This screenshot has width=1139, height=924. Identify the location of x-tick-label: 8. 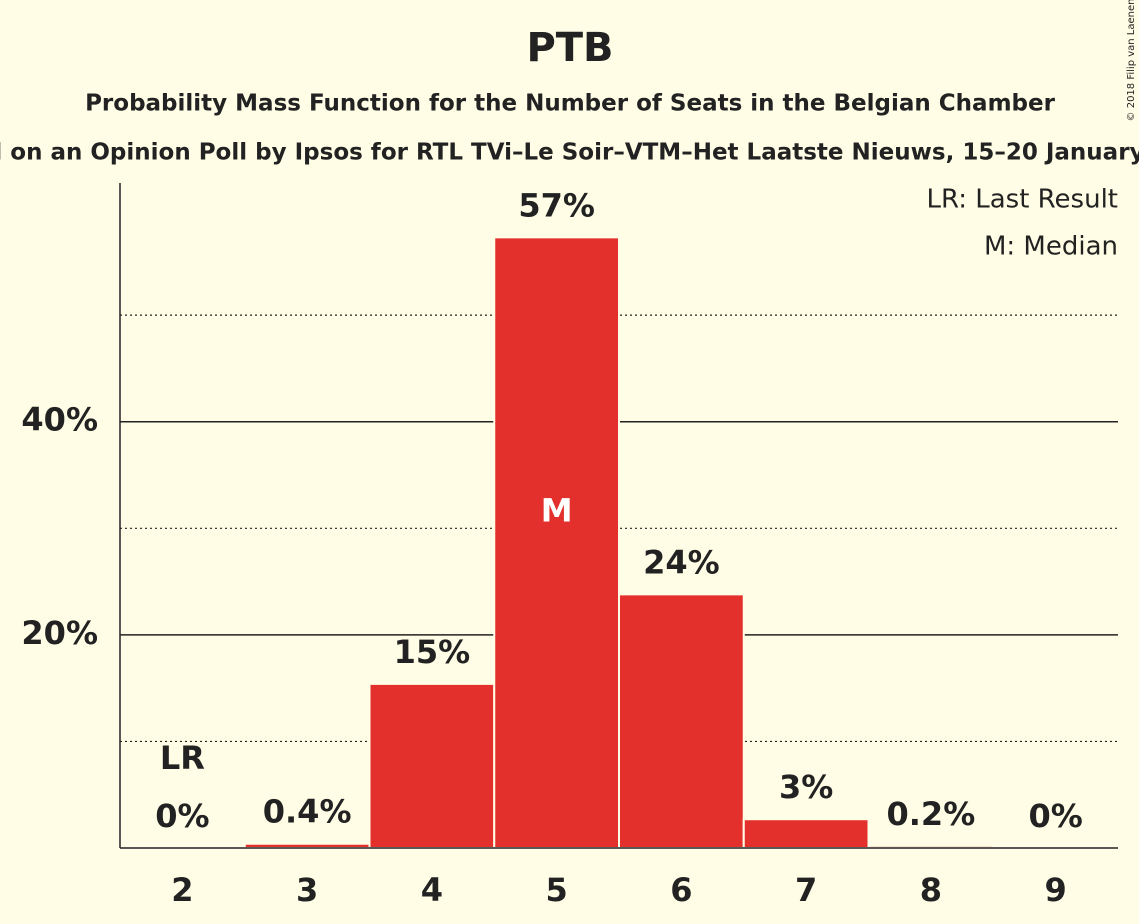
(931, 890).